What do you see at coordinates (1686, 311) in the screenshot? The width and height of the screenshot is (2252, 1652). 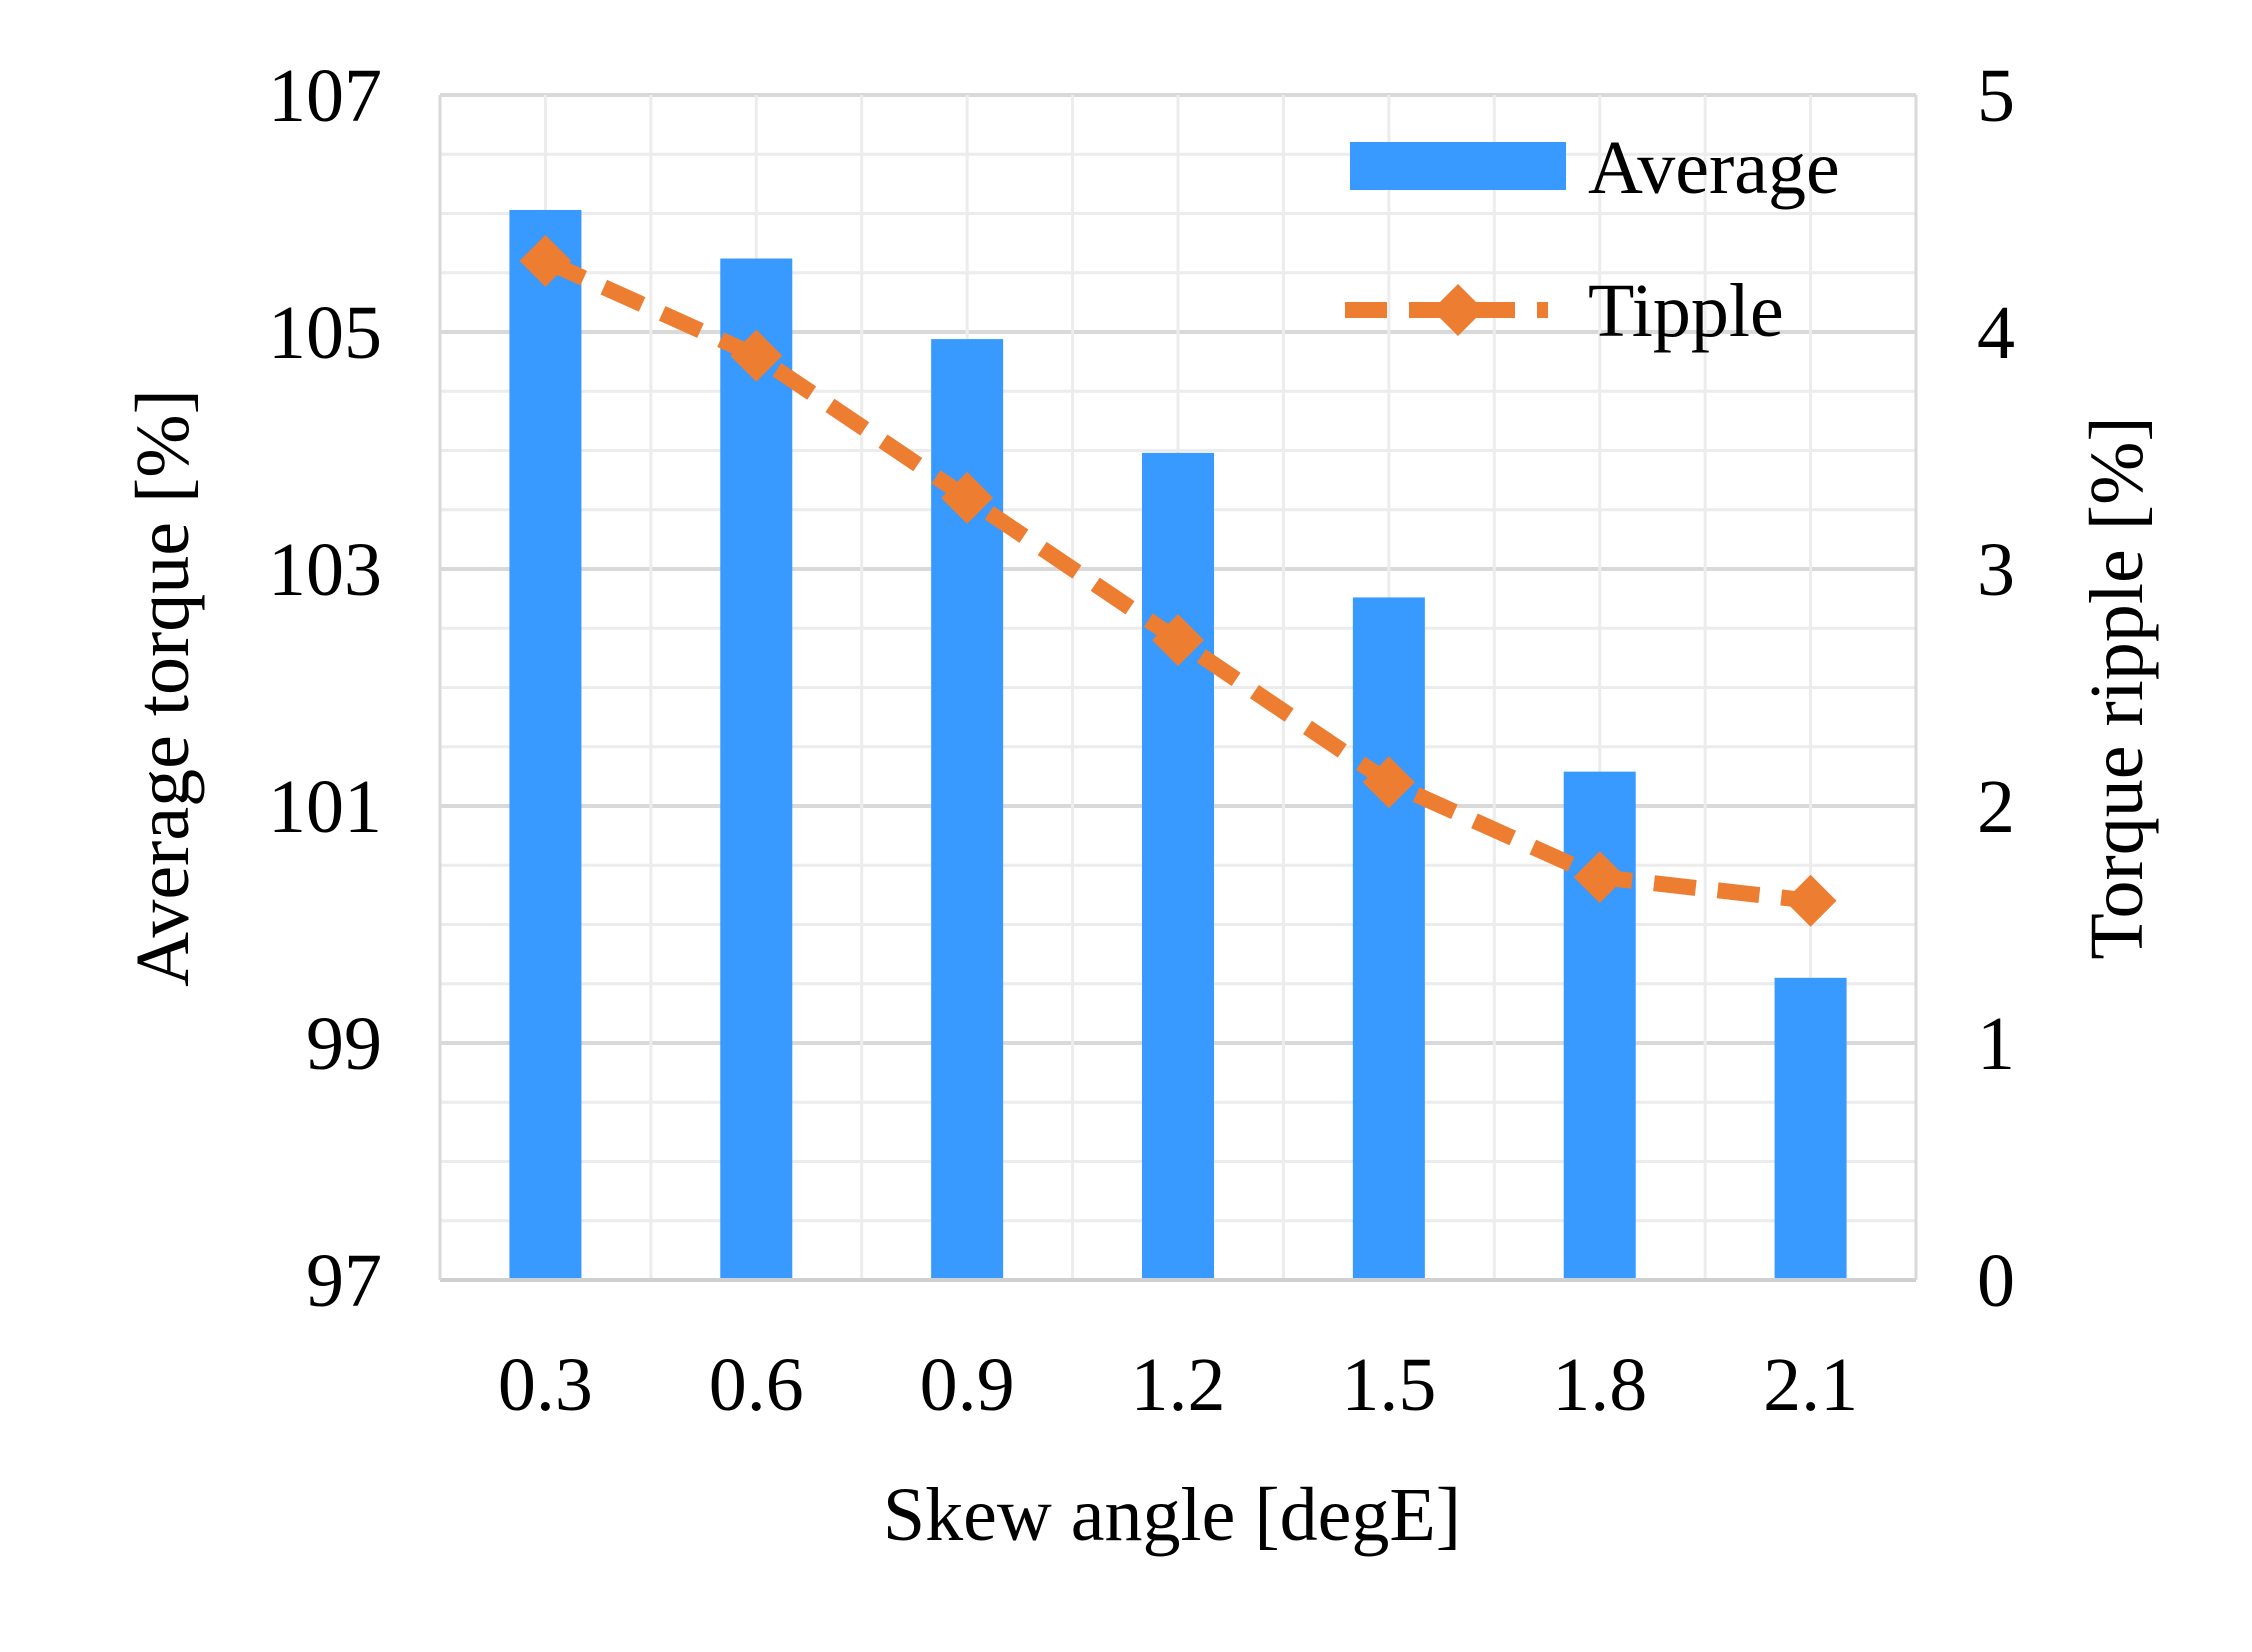 I see `legend-tipple-label: Tipple` at bounding box center [1686, 311].